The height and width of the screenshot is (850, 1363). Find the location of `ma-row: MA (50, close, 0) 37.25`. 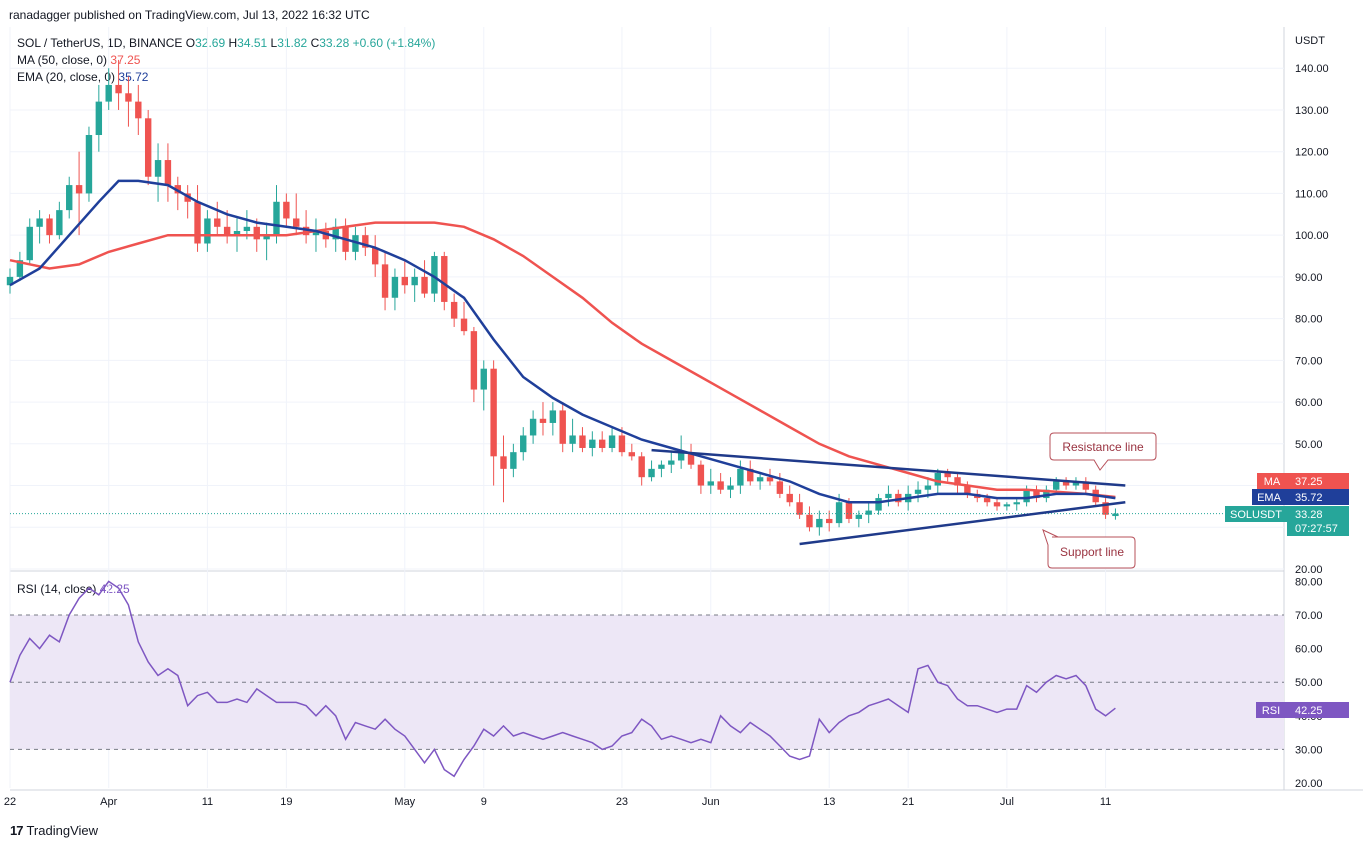

ma-row: MA (50, close, 0) 37.25 is located at coordinates (226, 60).